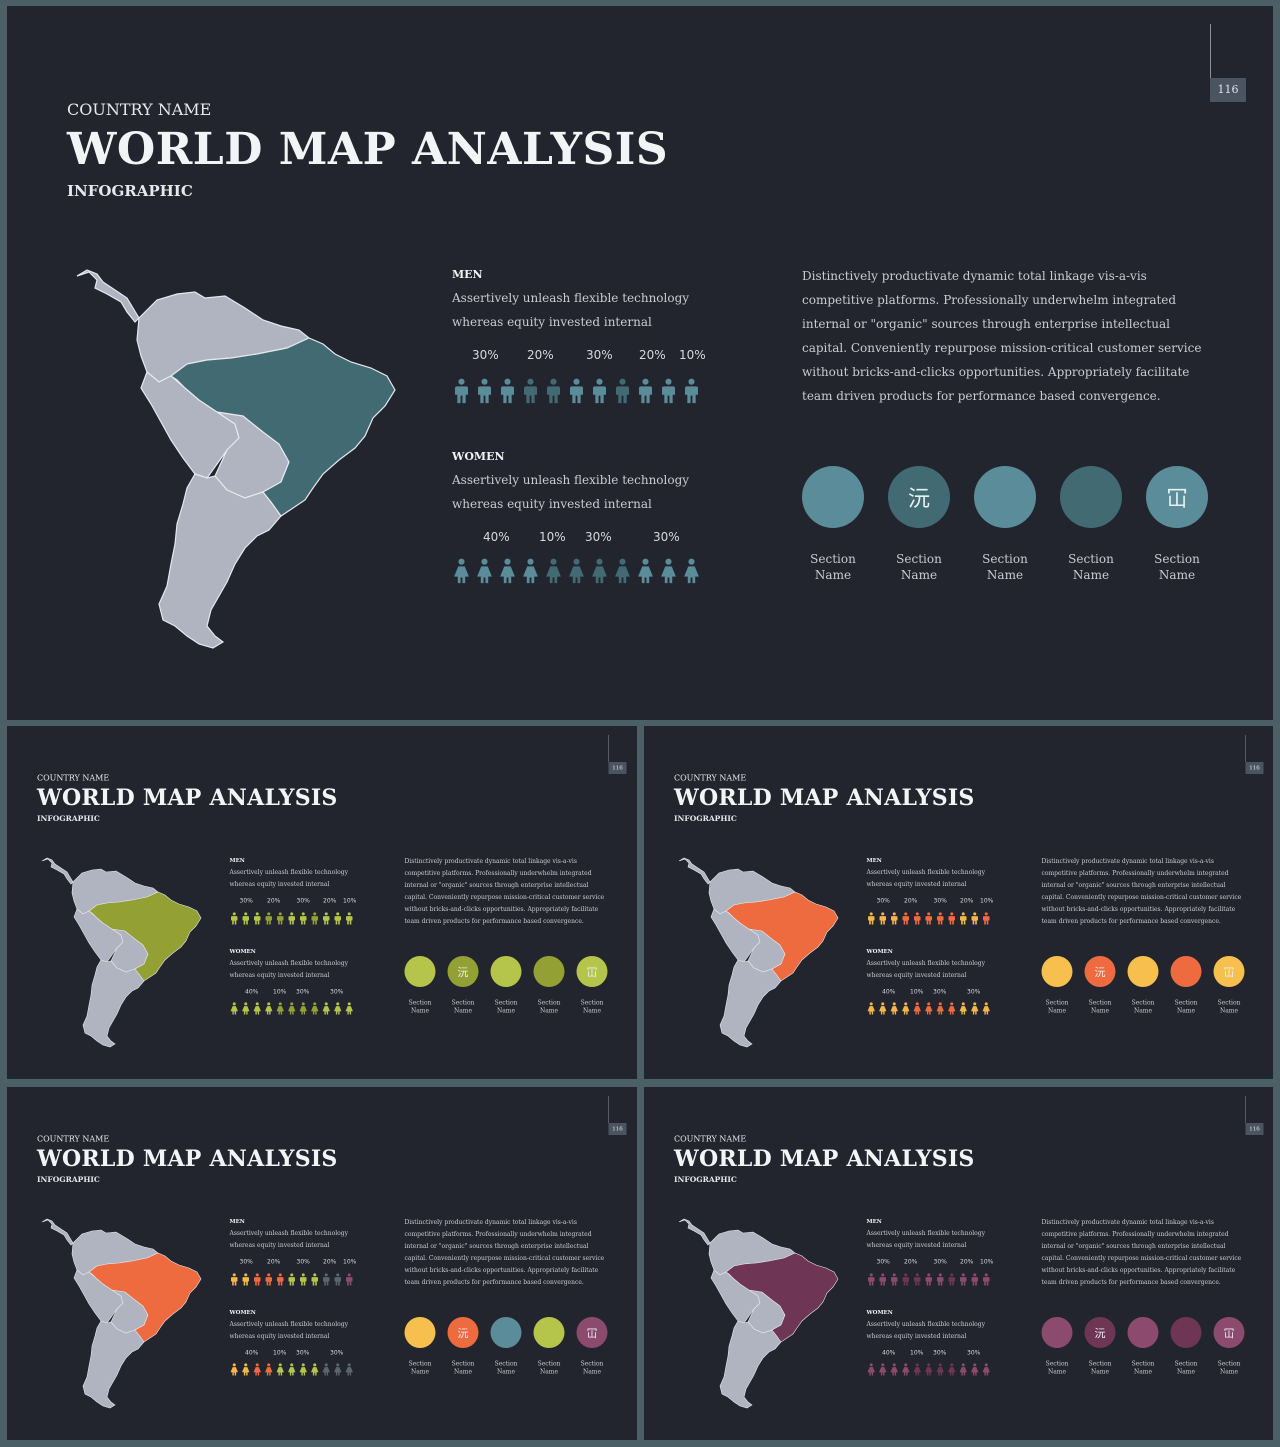  What do you see at coordinates (303, 900) in the screenshot?
I see `men-percent-label: 30%` at bounding box center [303, 900].